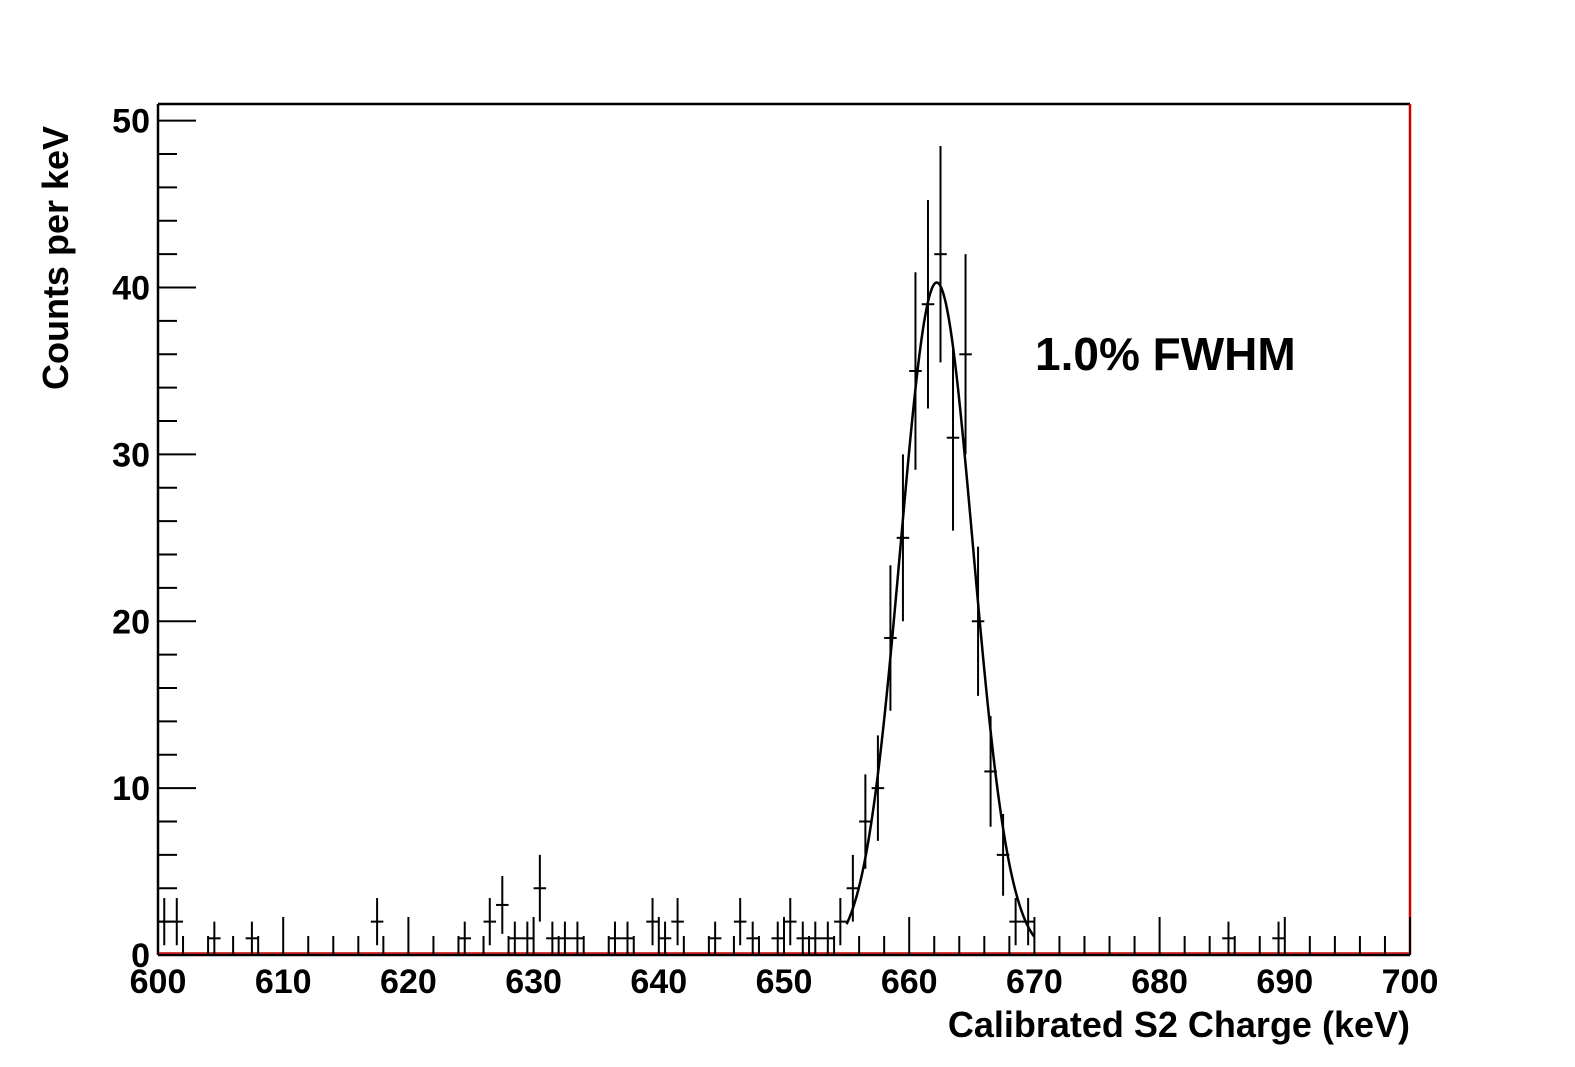 The image size is (1575, 1067). I want to click on x-tick-label: 630, so click(533, 982).